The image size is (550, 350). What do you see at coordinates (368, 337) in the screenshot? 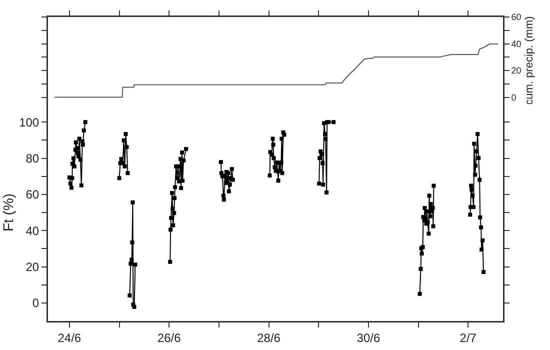
I see `x-tick-label: 30/6` at bounding box center [368, 337].